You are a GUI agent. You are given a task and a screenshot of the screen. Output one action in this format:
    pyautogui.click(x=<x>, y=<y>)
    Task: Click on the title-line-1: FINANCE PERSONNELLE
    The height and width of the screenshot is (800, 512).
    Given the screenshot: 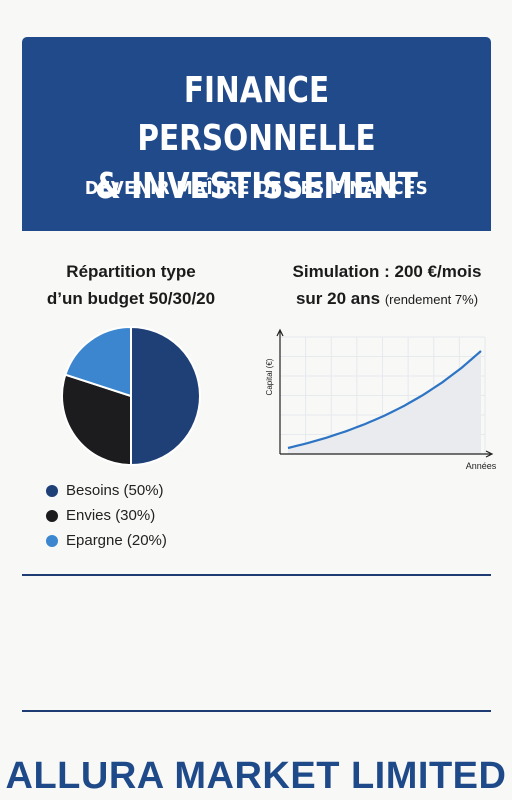 What is the action you would take?
    pyautogui.click(x=256, y=114)
    